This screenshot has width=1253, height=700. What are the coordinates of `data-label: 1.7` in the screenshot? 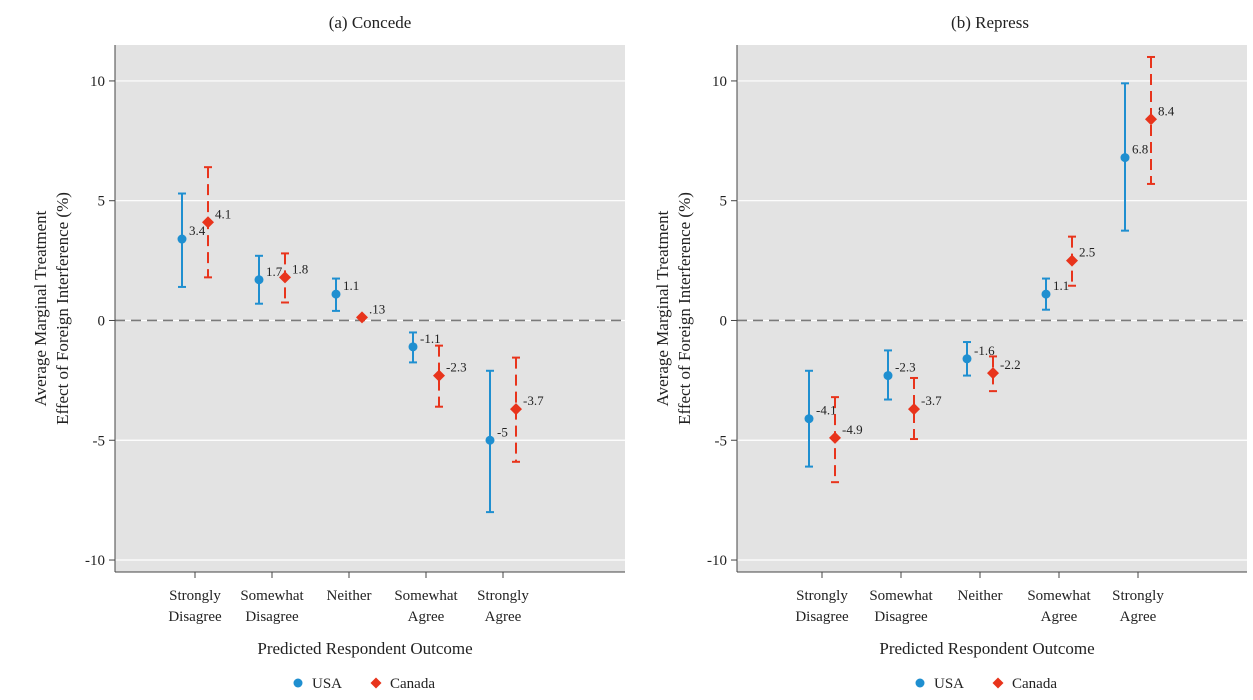 It's located at (274, 271).